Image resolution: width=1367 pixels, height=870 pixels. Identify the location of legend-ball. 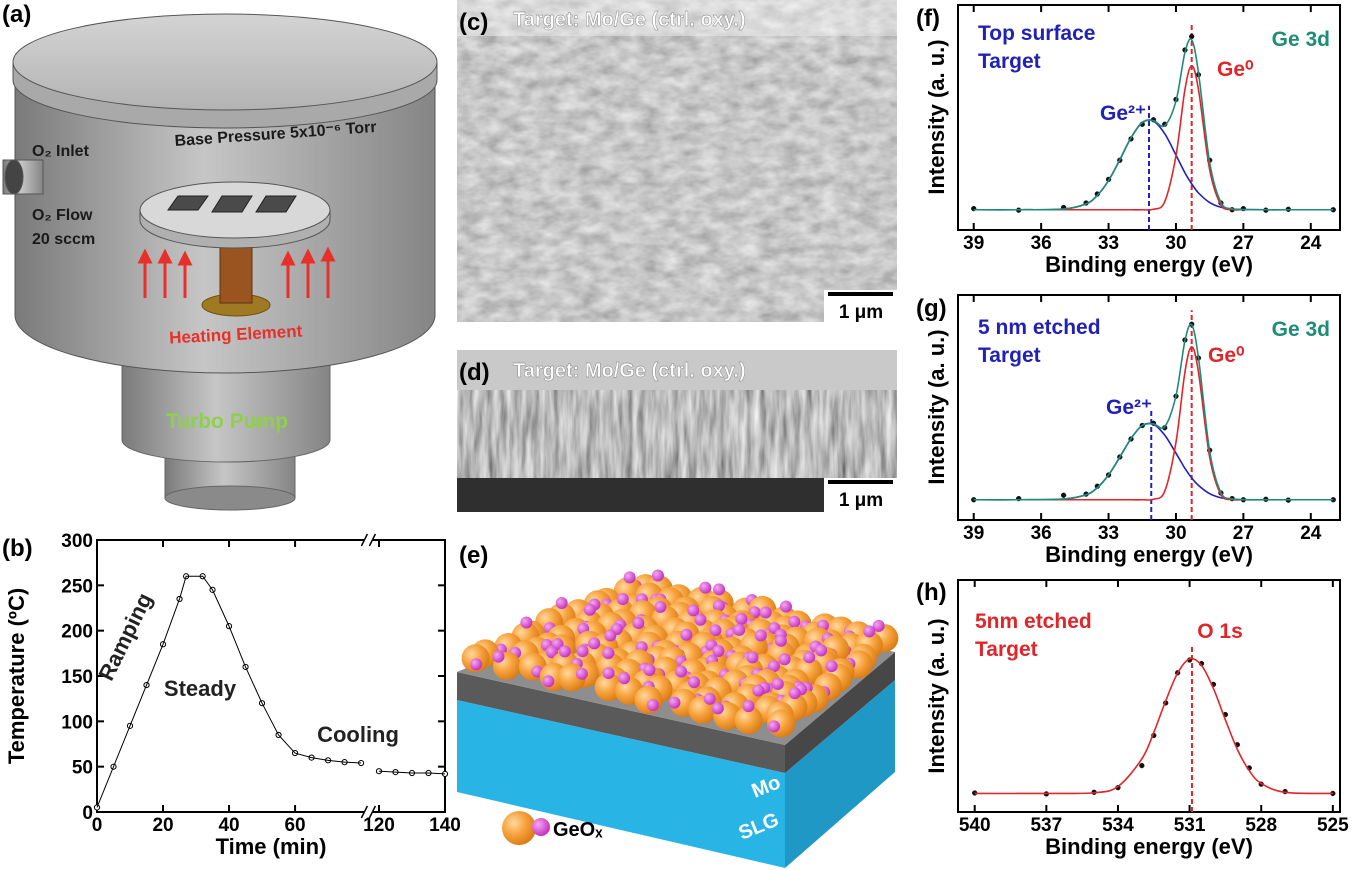
(519, 828).